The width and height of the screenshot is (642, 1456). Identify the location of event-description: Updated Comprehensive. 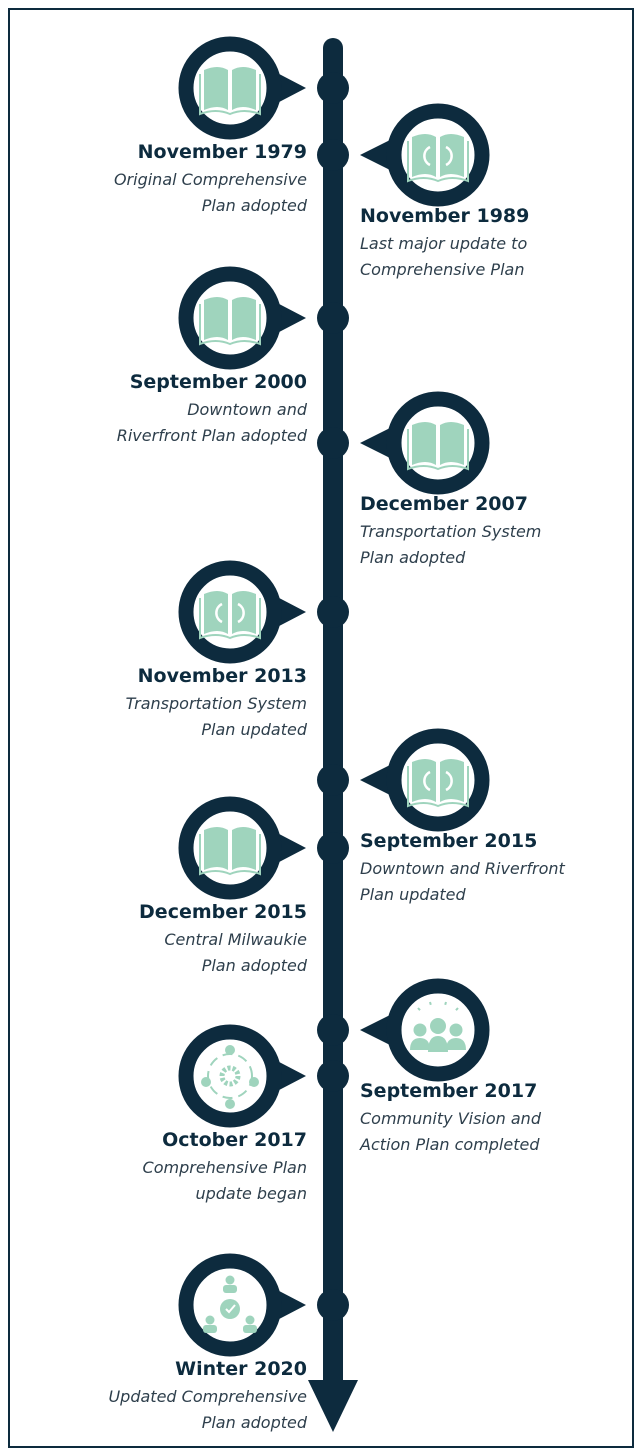
(207, 1396).